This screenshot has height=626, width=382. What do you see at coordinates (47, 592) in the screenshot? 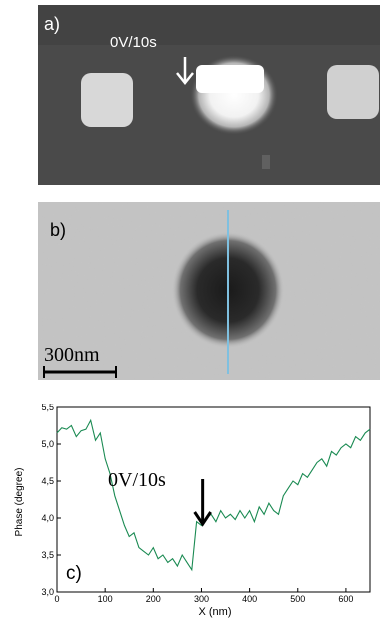
I see `y-tick-label: 3,0` at bounding box center [47, 592].